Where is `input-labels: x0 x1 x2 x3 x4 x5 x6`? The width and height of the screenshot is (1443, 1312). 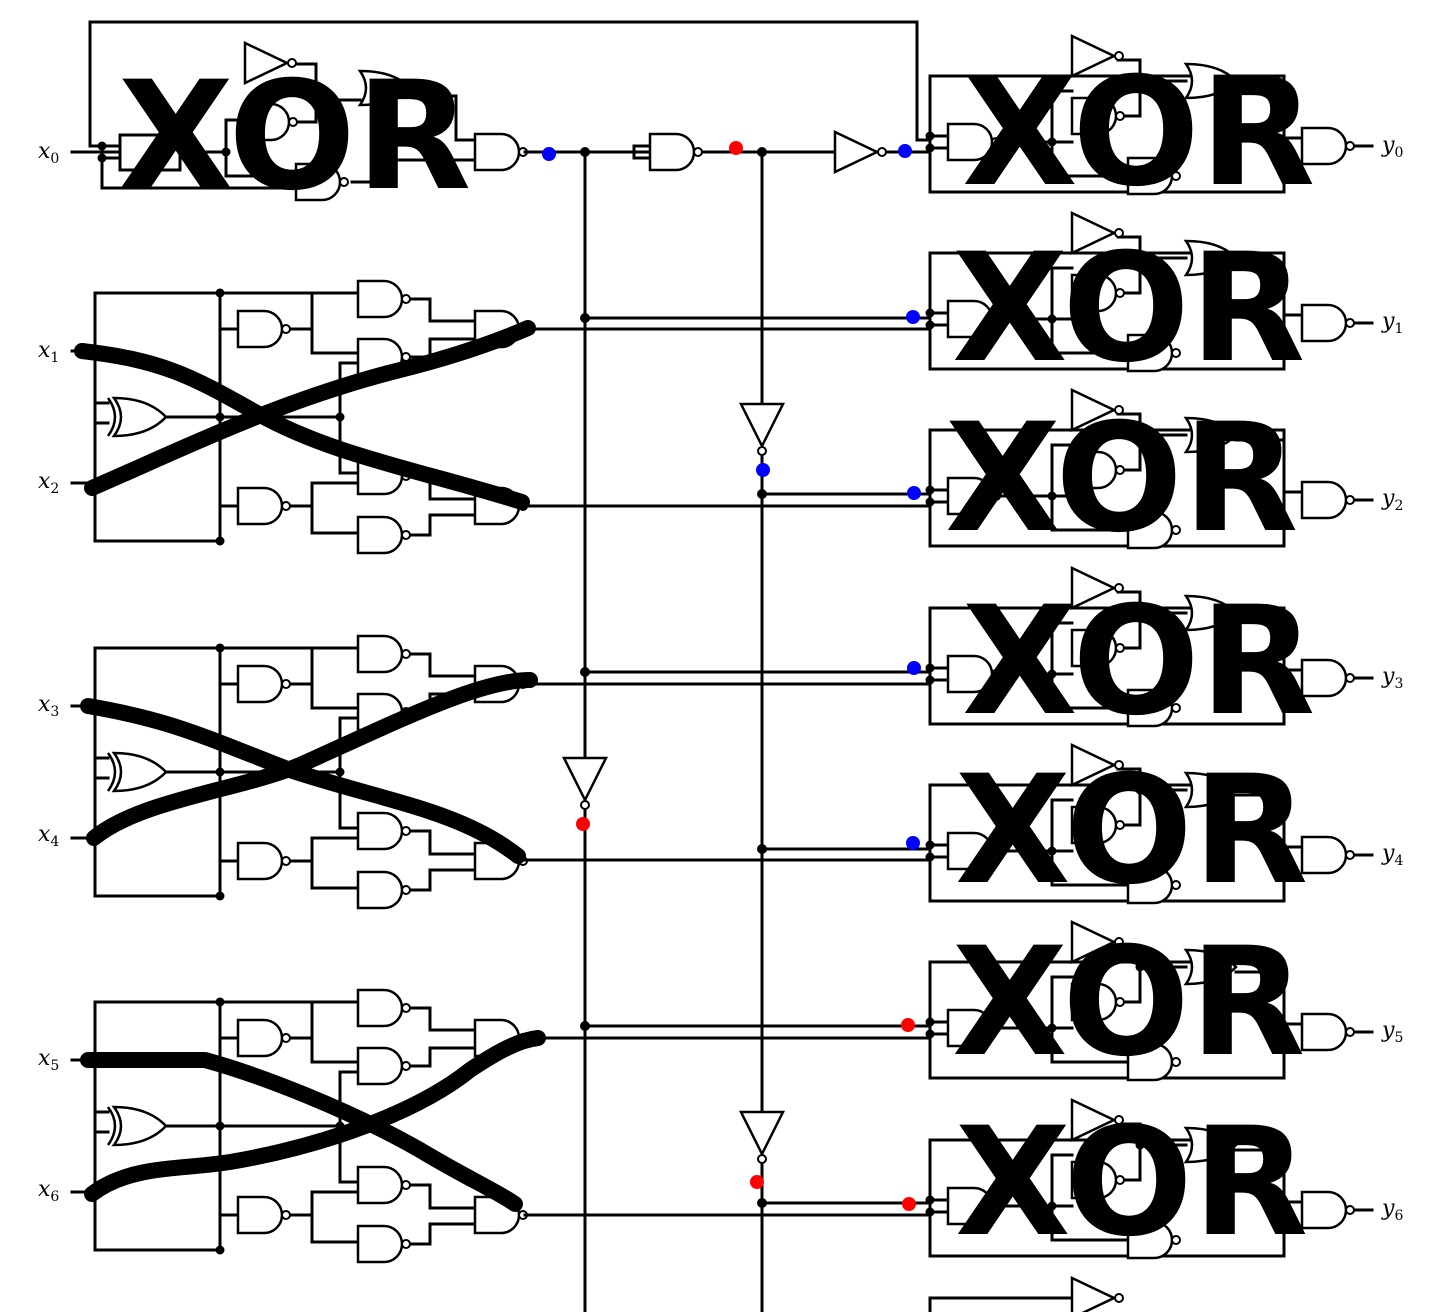 input-labels: x0 x1 x2 x3 x4 x5 x6 is located at coordinates (48, 672).